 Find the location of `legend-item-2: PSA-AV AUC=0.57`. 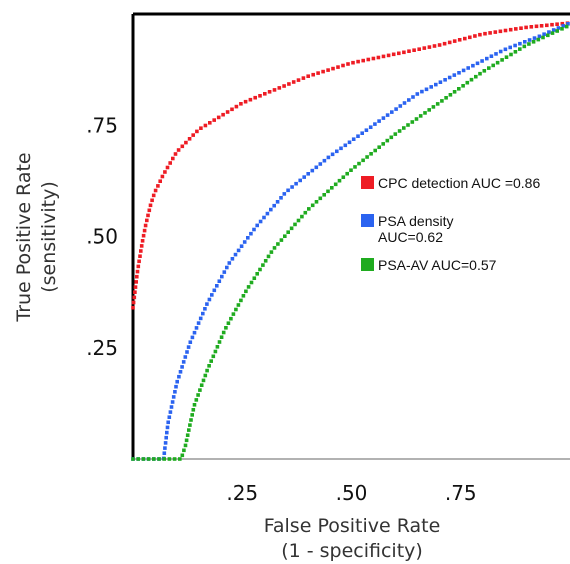

legend-item-2: PSA-AV AUC=0.57 is located at coordinates (429, 265).